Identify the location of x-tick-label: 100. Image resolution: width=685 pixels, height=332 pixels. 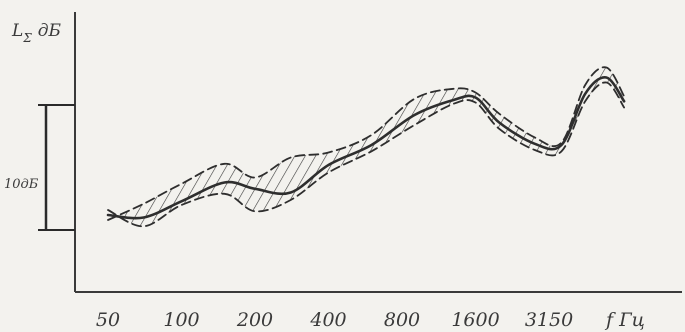
(181, 320).